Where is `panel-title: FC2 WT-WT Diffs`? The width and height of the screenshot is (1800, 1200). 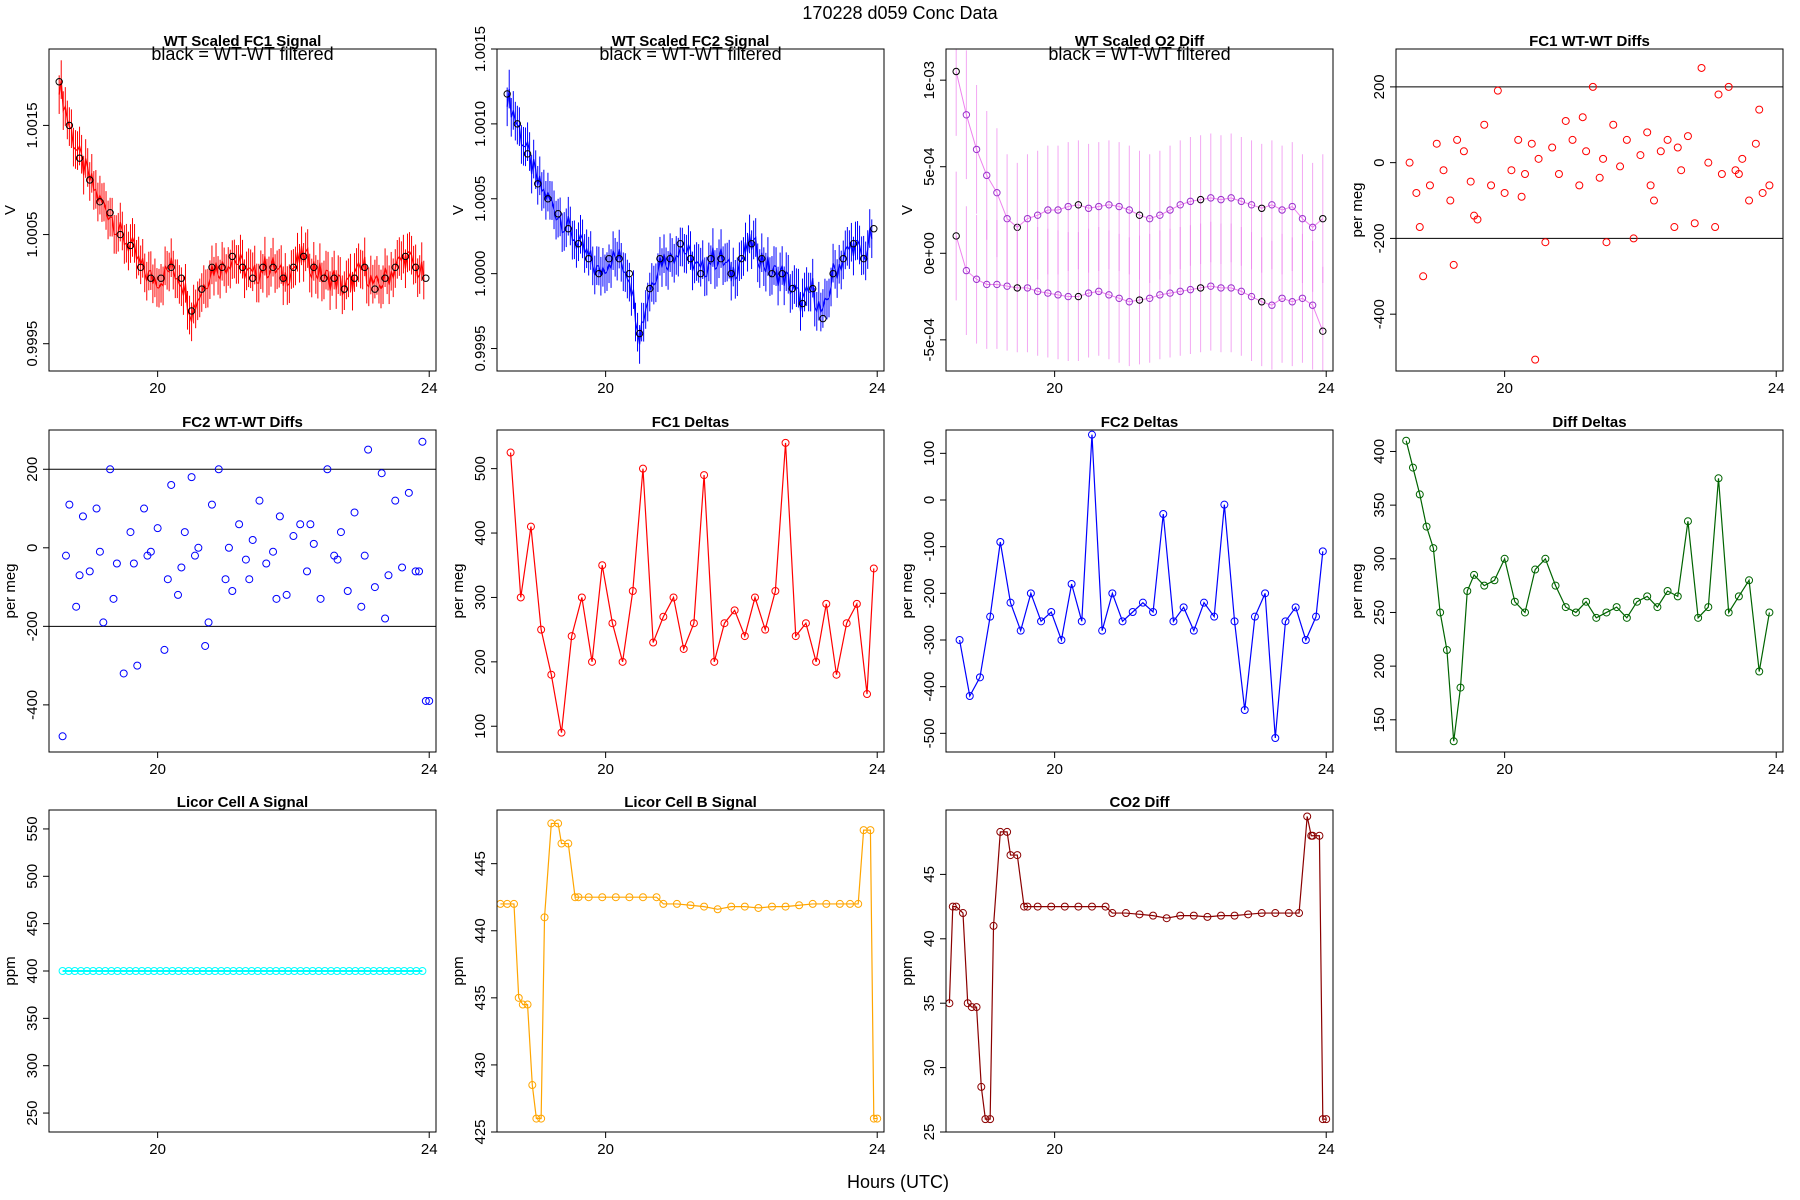
panel-title: FC2 WT-WT Diffs is located at coordinates (242, 422).